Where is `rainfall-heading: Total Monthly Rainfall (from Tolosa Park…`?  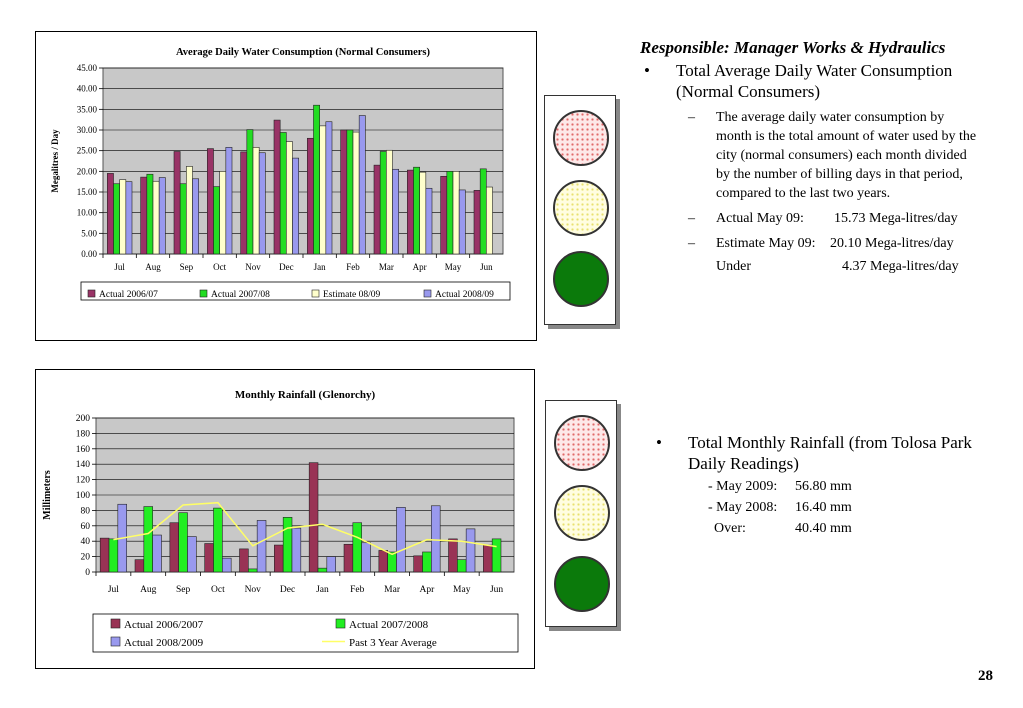
rainfall-heading: Total Monthly Rainfall (from Tolosa Park… is located at coordinates (830, 453).